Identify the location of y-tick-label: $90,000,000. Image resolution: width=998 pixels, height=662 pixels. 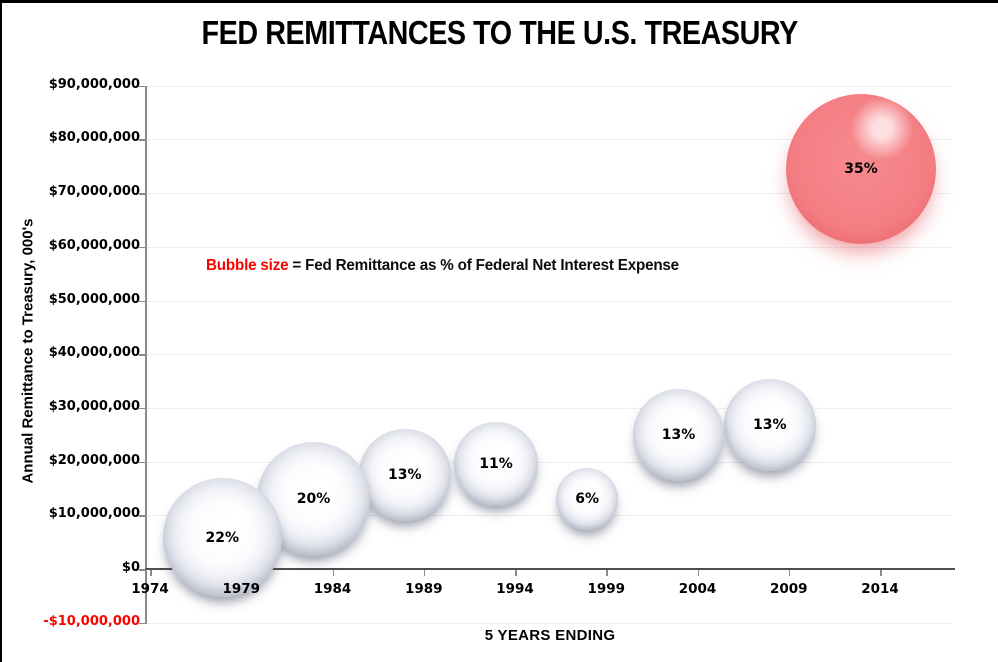
(94, 84).